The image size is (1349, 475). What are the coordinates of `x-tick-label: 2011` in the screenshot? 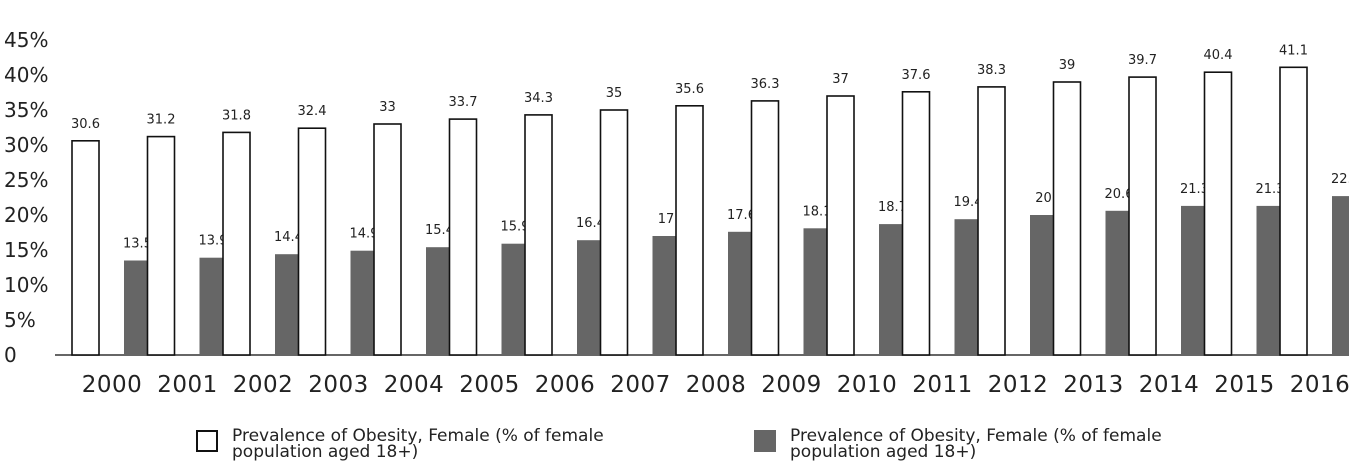 It's located at (942, 385).